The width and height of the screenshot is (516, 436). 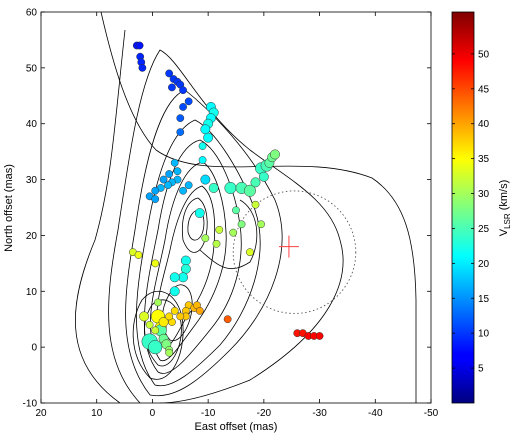 I want to click on colorbar-tick-label: 5, so click(x=481, y=369).